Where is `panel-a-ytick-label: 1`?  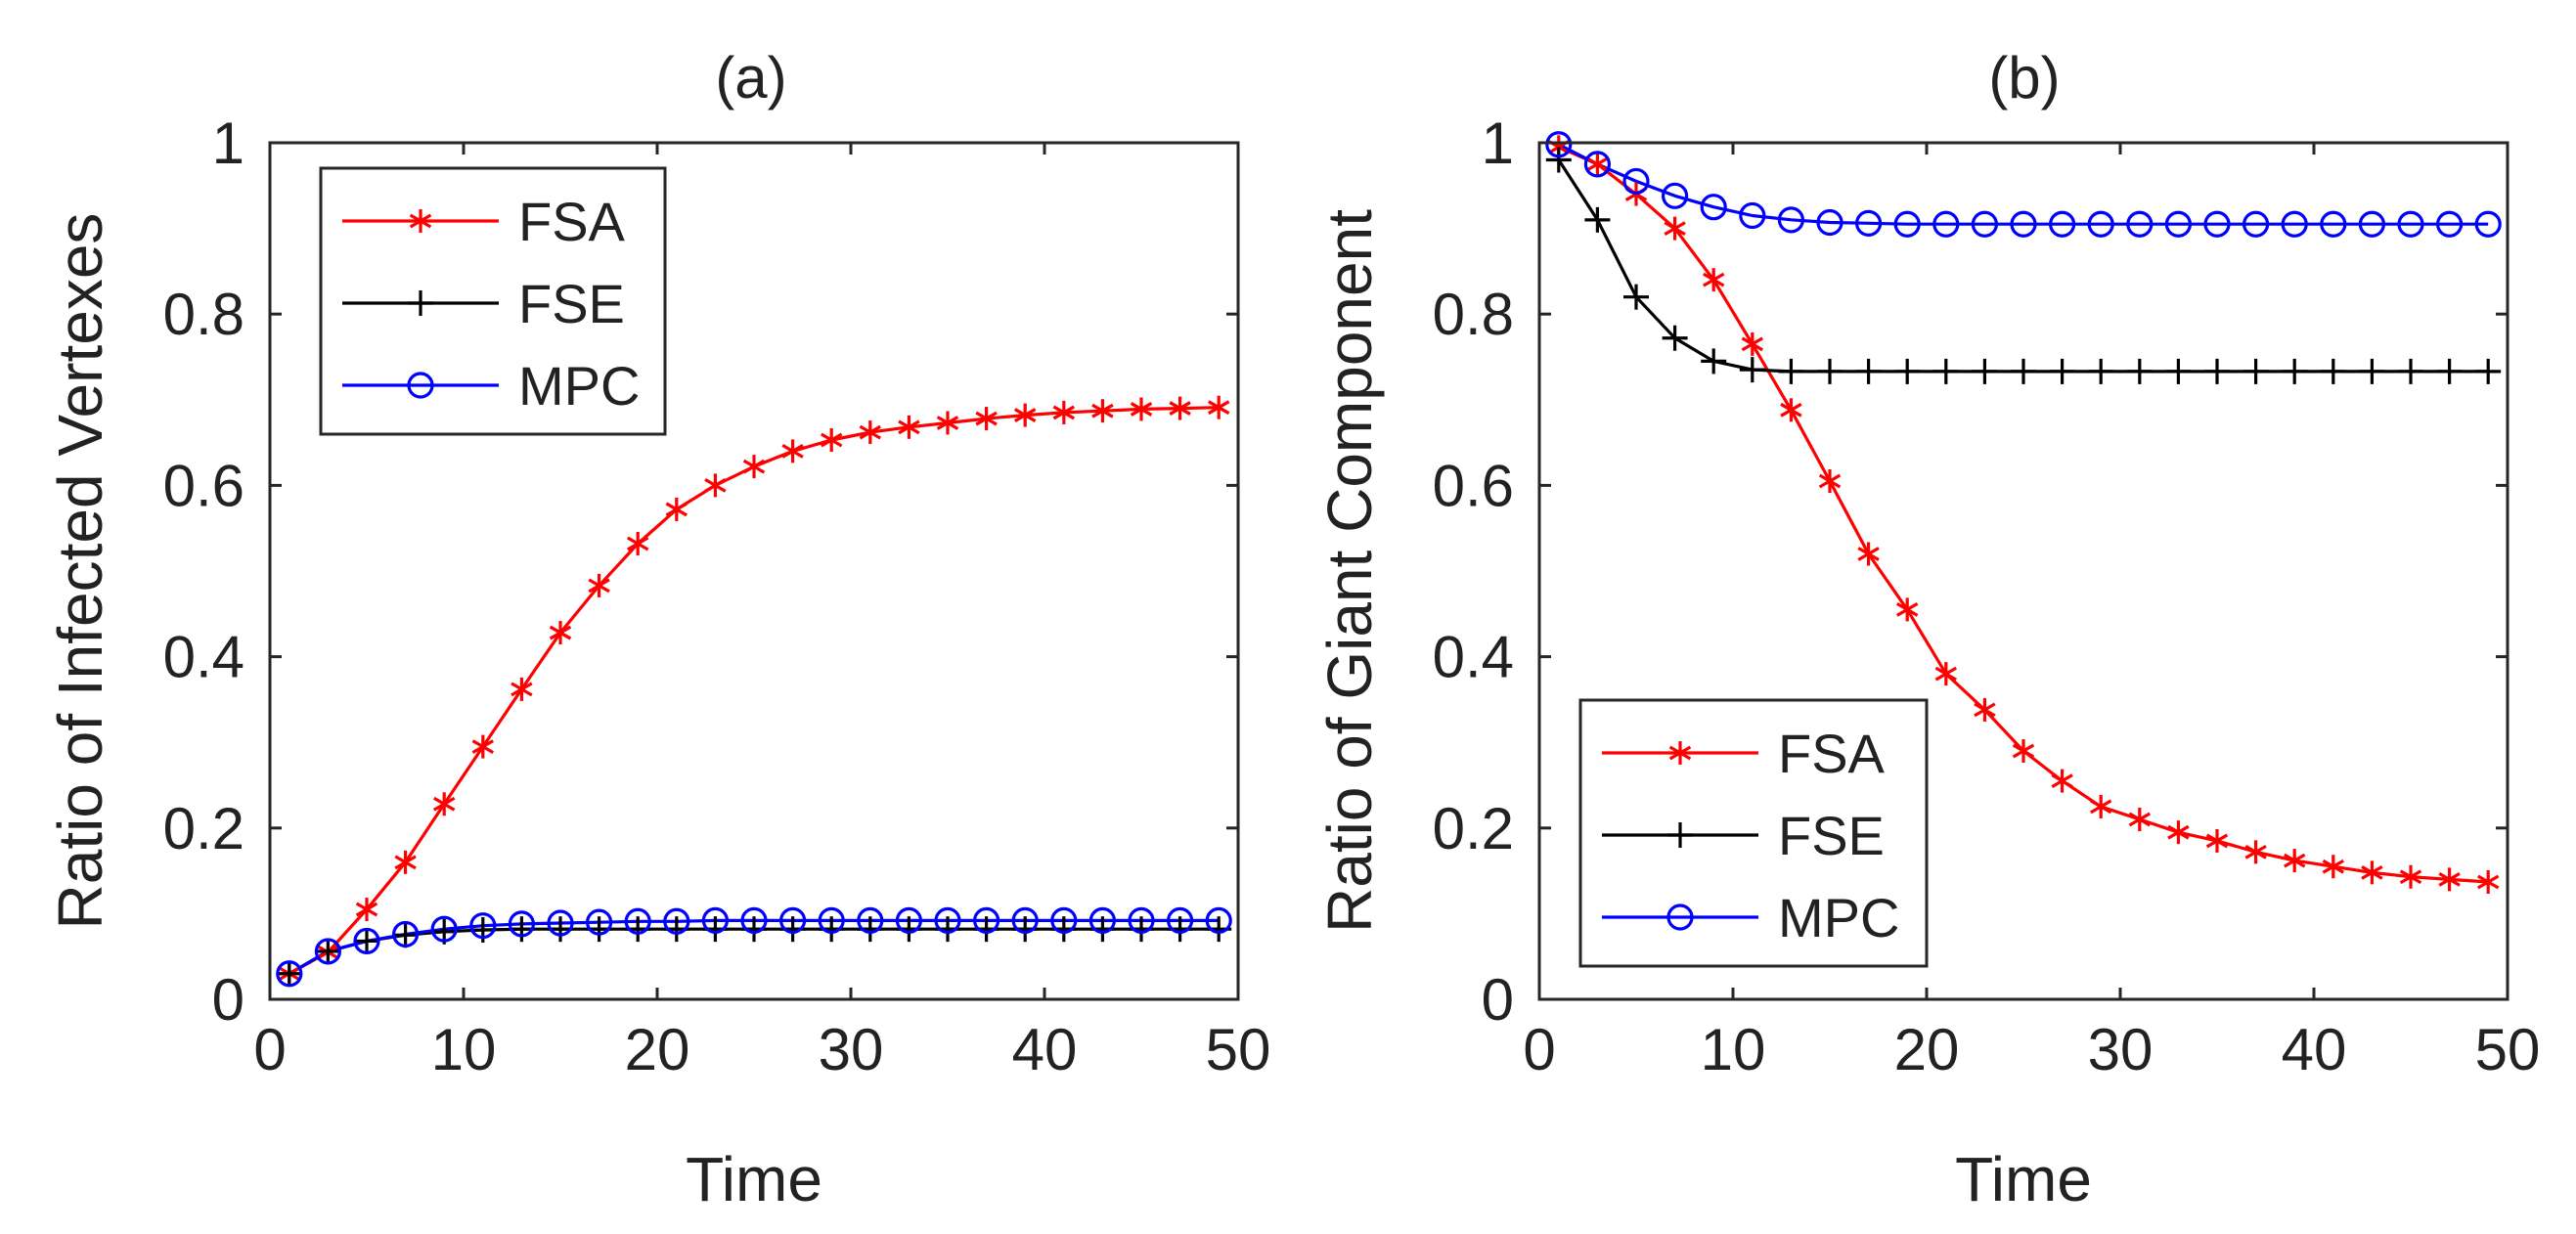
panel-a-ytick-label: 1 is located at coordinates (228, 143).